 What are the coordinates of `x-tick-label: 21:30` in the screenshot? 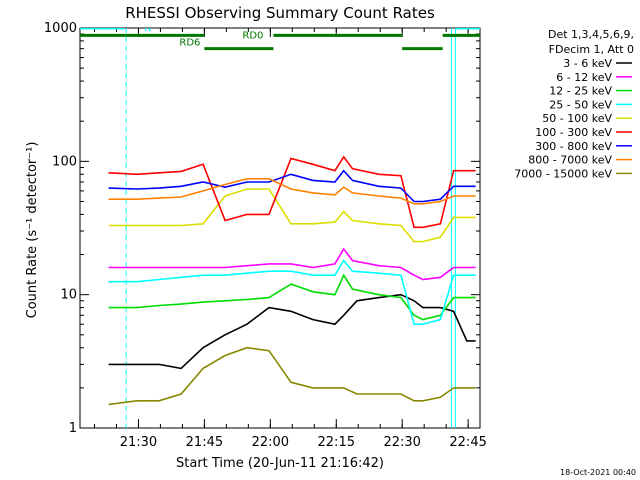 It's located at (138, 442).